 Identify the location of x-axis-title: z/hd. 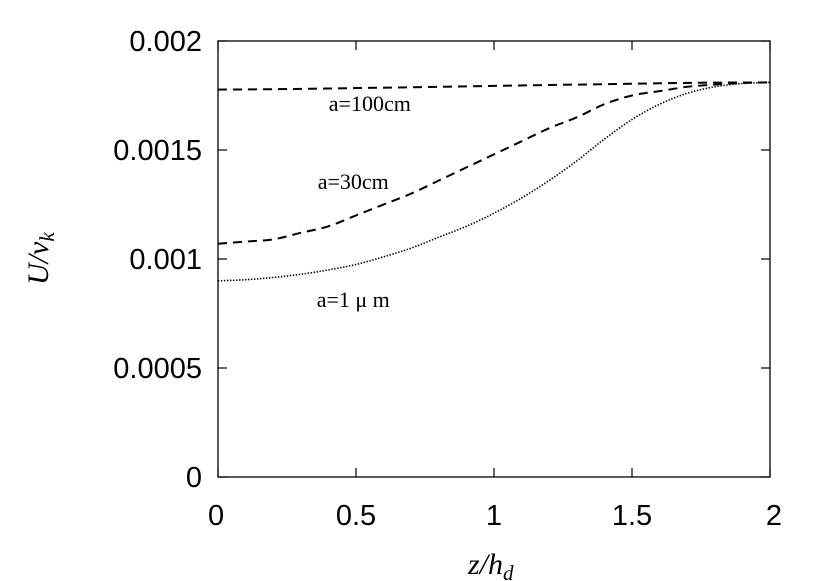
(490, 564).